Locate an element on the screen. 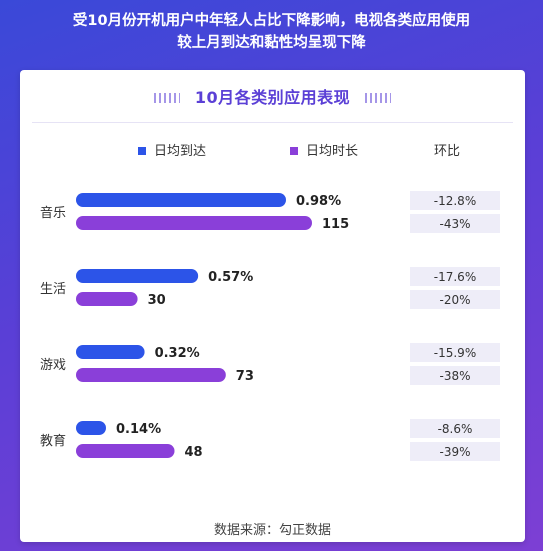 Image resolution: width=543 pixels, height=551 pixels. data-label: 0.98% is located at coordinates (318, 201).